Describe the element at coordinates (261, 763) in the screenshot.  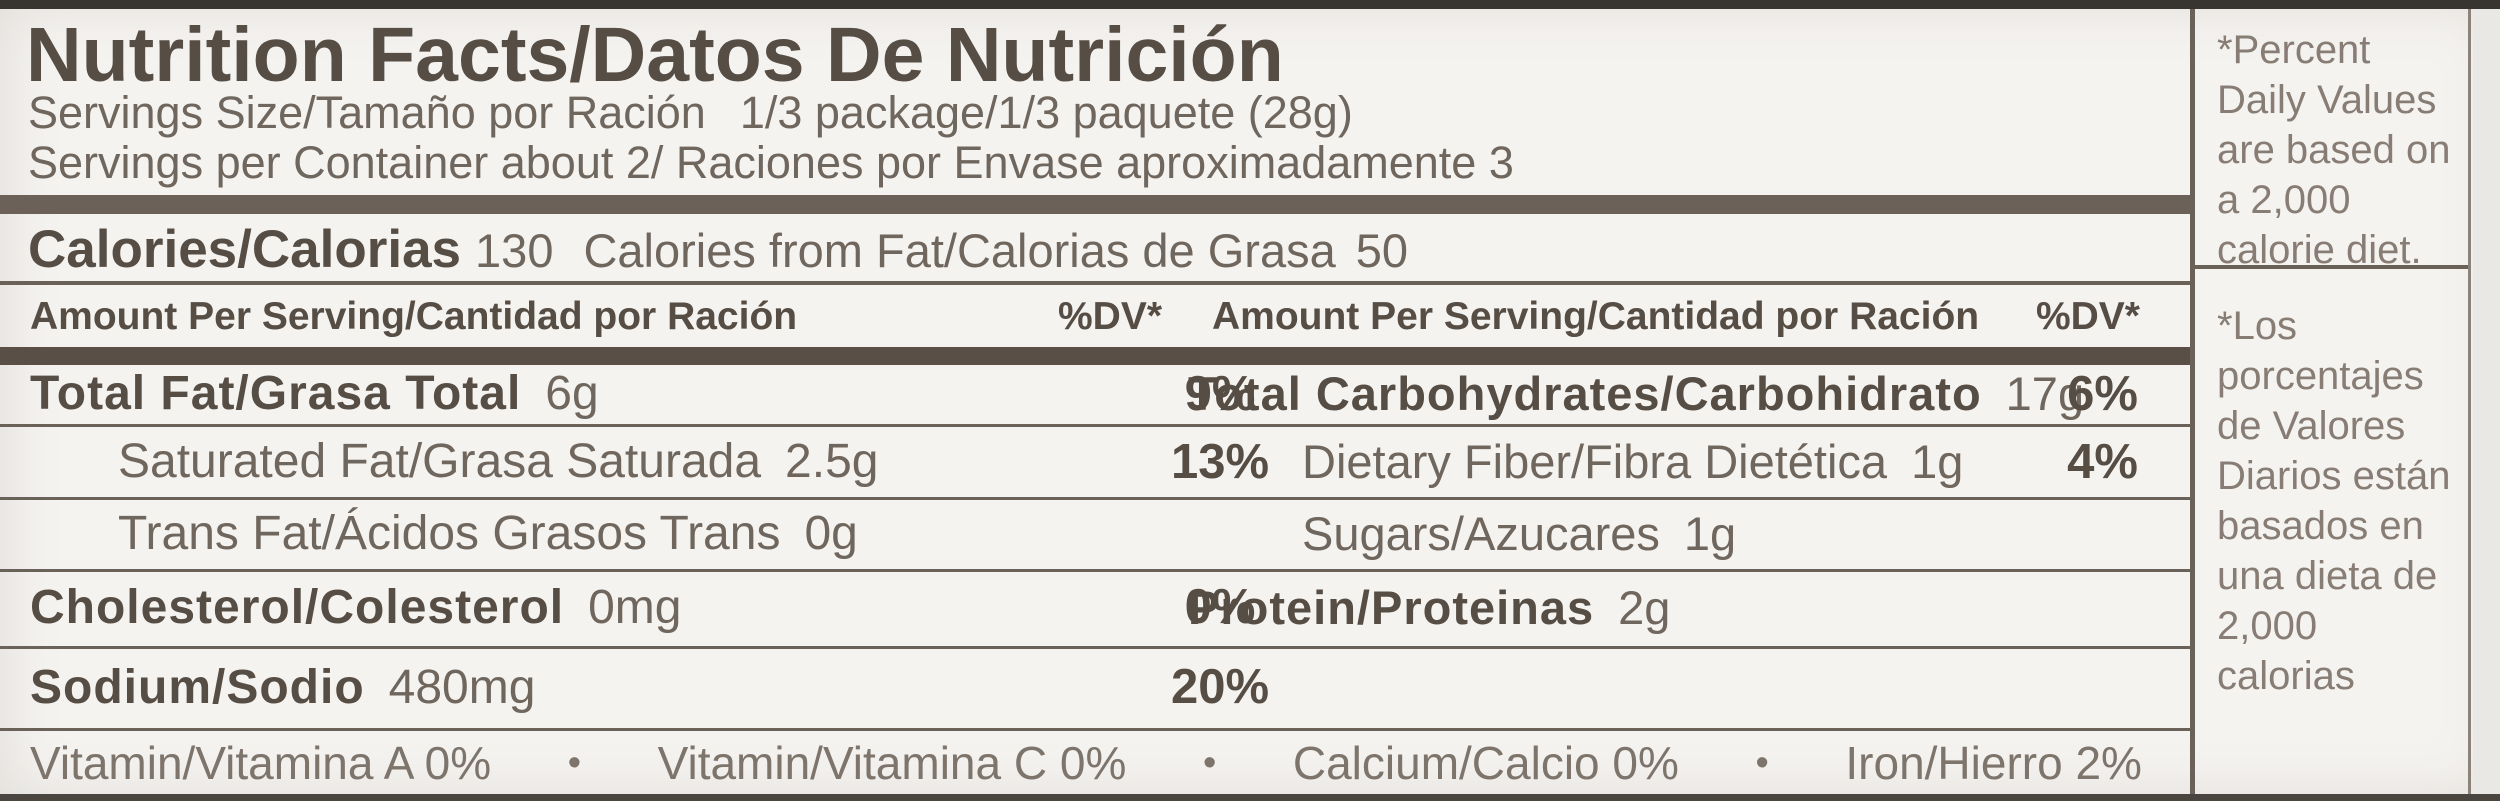
I see `vitamin-a-item: Vitamin/Vitamina A 0%` at that location.